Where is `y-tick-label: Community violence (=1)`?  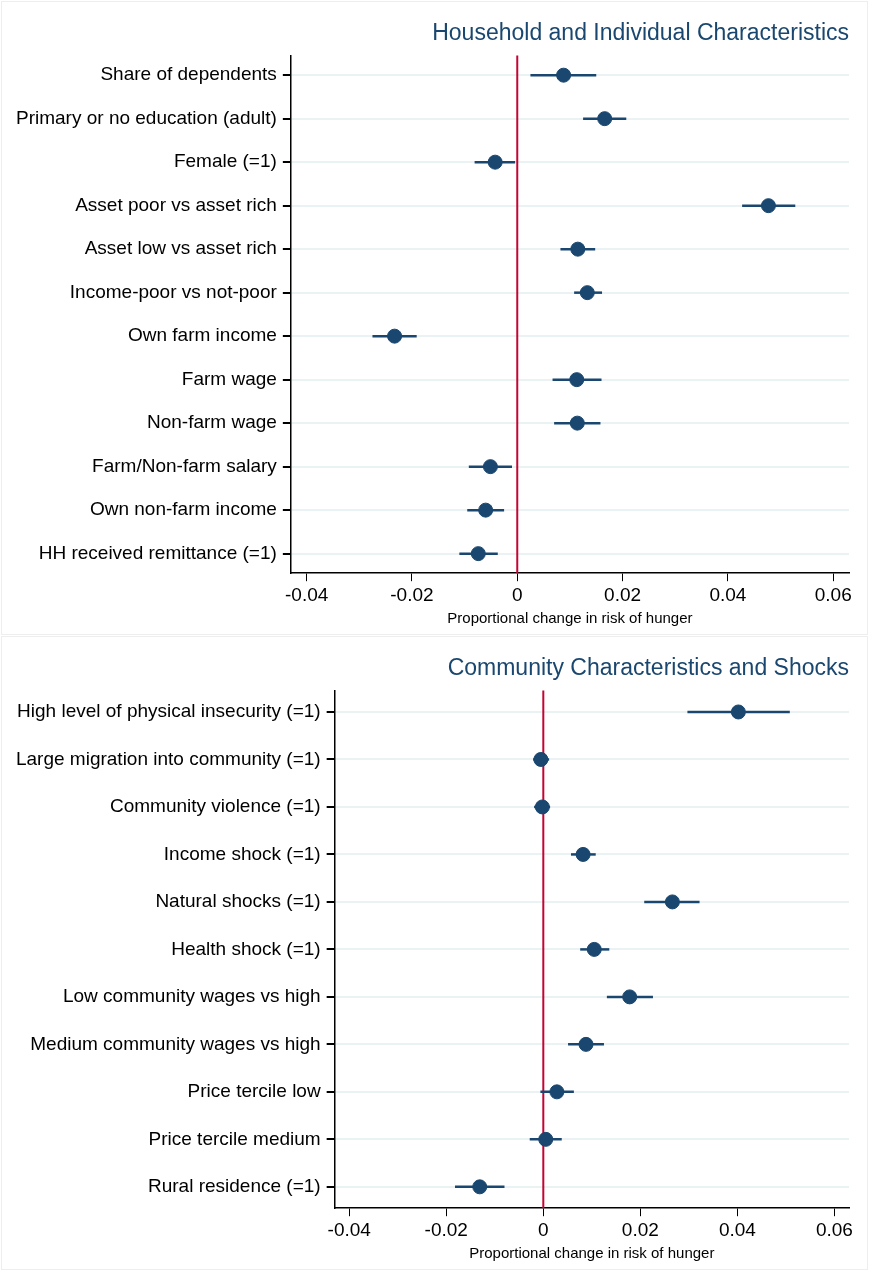 y-tick-label: Community violence (=1) is located at coordinates (215, 806).